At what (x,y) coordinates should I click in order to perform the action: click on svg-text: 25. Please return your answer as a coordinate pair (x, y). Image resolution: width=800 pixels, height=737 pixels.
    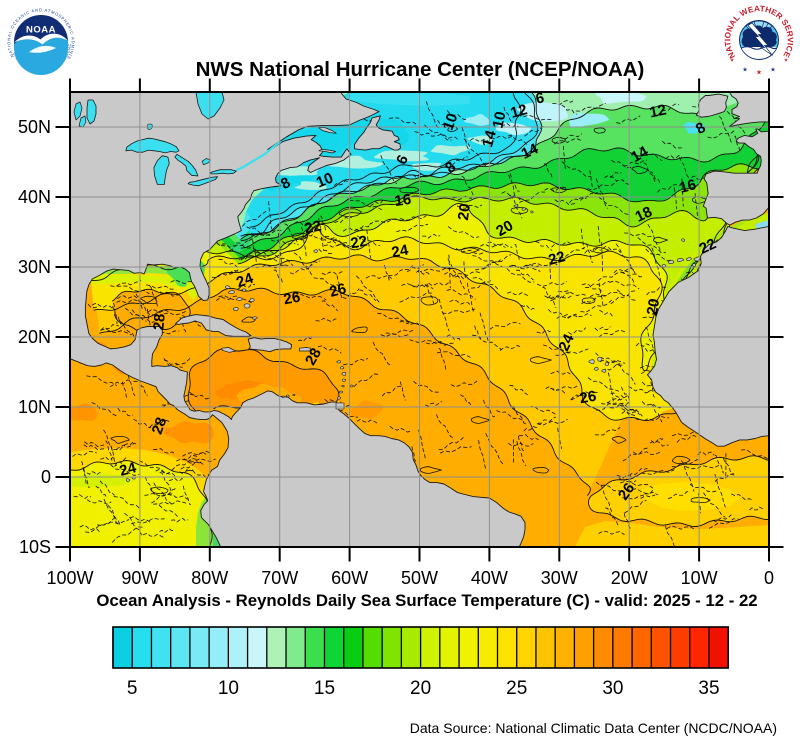
    Looking at the image, I should click on (516, 688).